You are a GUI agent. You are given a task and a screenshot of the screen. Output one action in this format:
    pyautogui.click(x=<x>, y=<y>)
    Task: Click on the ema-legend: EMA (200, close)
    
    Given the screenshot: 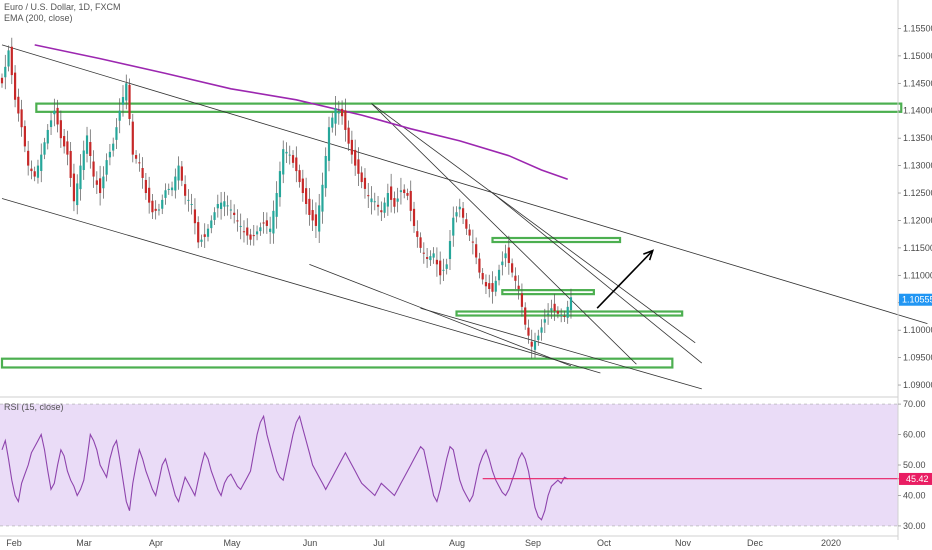 What is the action you would take?
    pyautogui.click(x=38, y=18)
    